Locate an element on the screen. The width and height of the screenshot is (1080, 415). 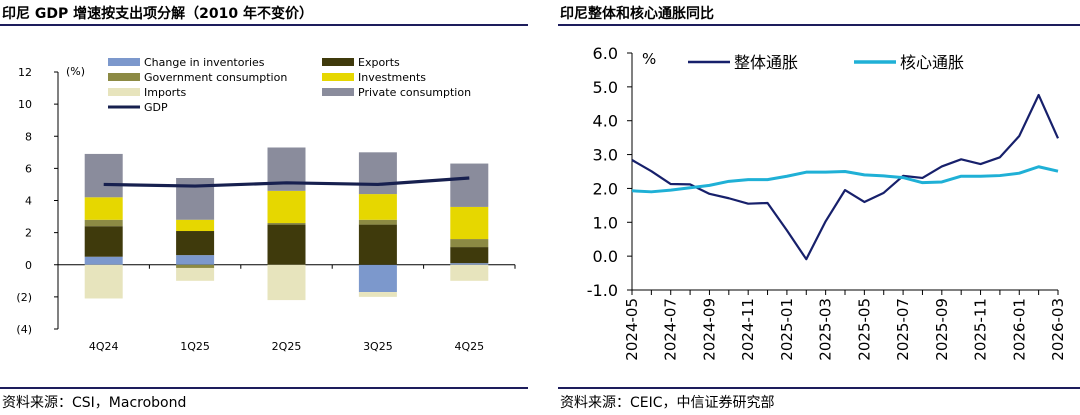
left-source-rule is located at coordinates (264, 388).